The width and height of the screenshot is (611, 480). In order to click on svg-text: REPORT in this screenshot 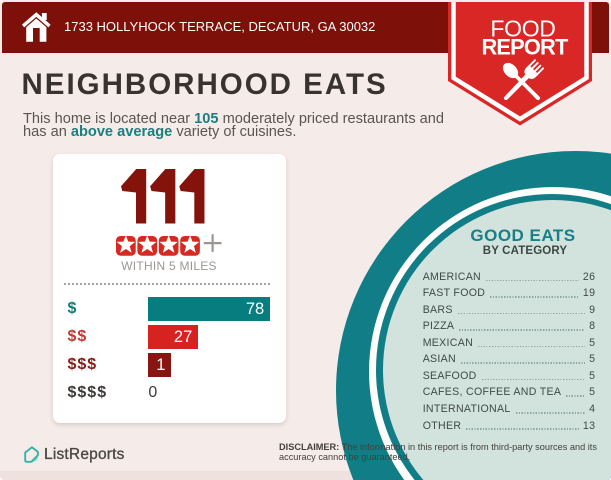, I will do `click(525, 47)`.